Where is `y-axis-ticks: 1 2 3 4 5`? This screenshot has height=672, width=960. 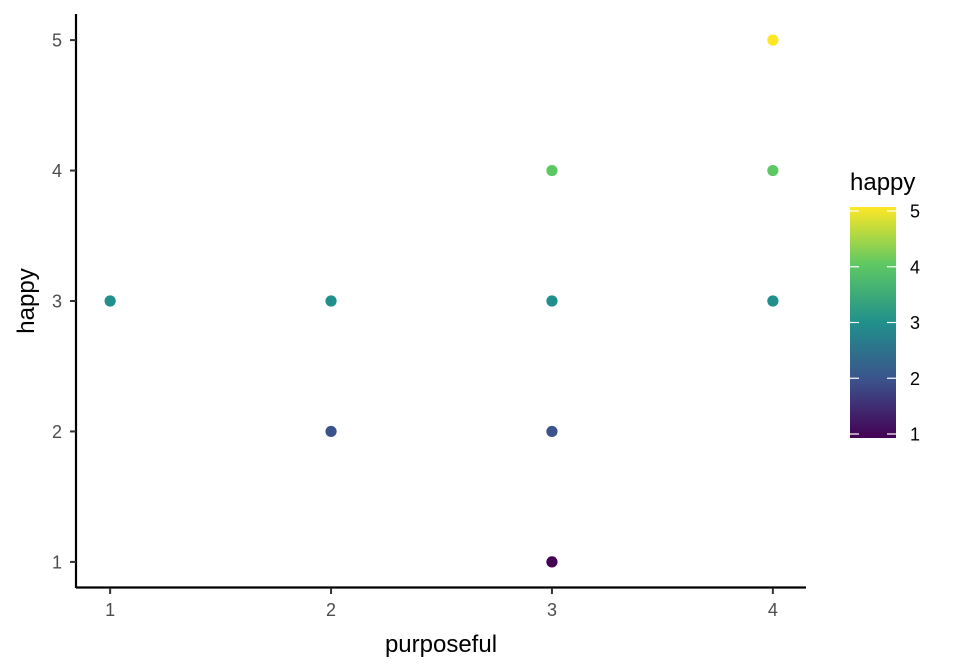
y-axis-ticks: 1 2 3 4 5 is located at coordinates (64, 301).